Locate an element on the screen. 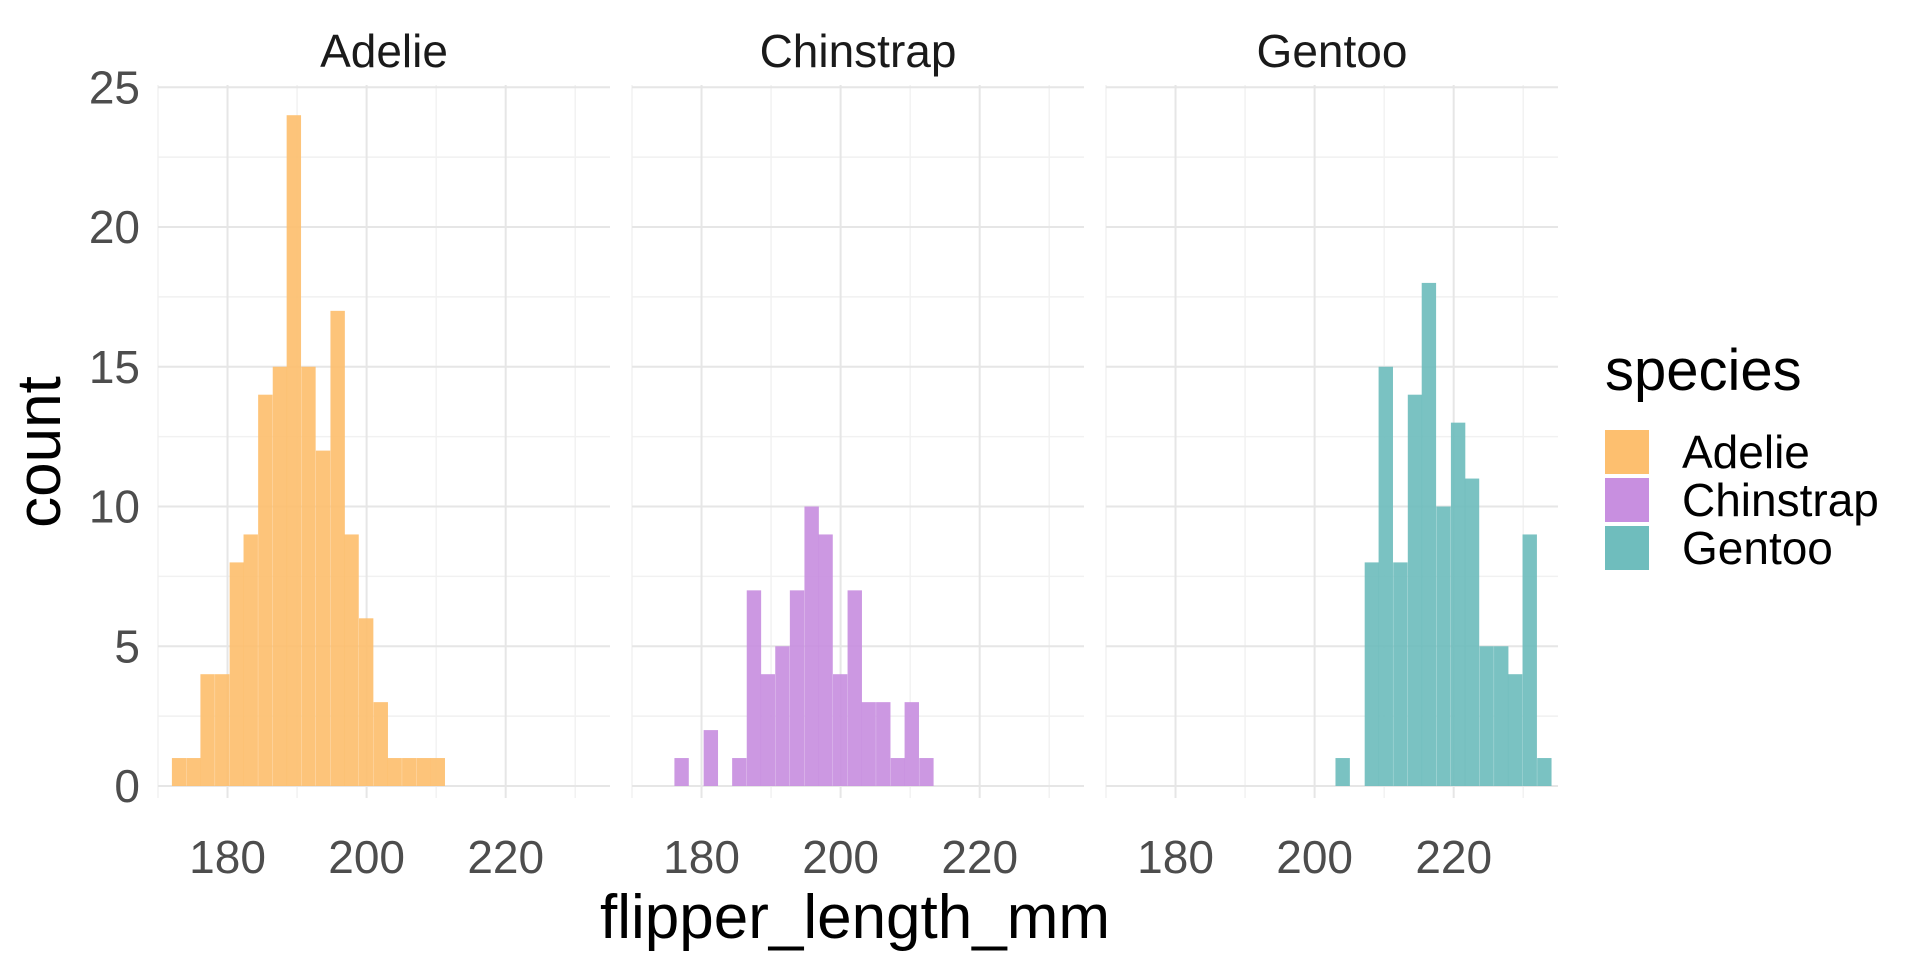 The width and height of the screenshot is (1920, 960). y-tick-label: 15 is located at coordinates (114, 367).